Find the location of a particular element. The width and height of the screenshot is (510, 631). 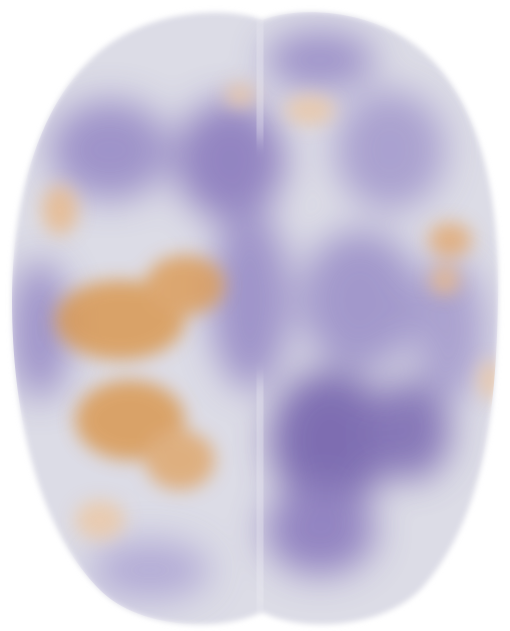

midline is located at coordinates (260, 316).